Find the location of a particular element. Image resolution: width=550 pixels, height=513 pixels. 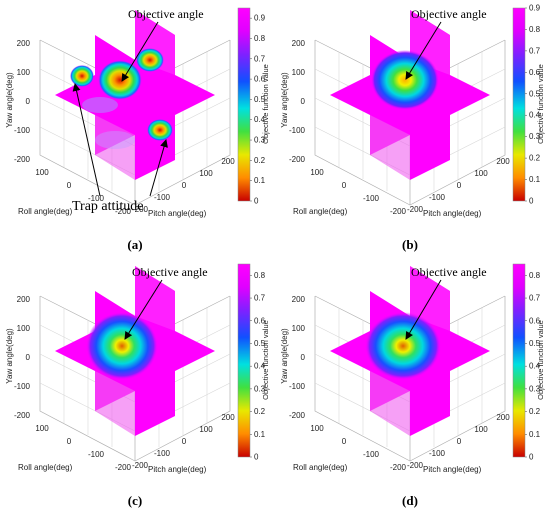

colorbar-tick-label: 0.8 is located at coordinates (260, 38).